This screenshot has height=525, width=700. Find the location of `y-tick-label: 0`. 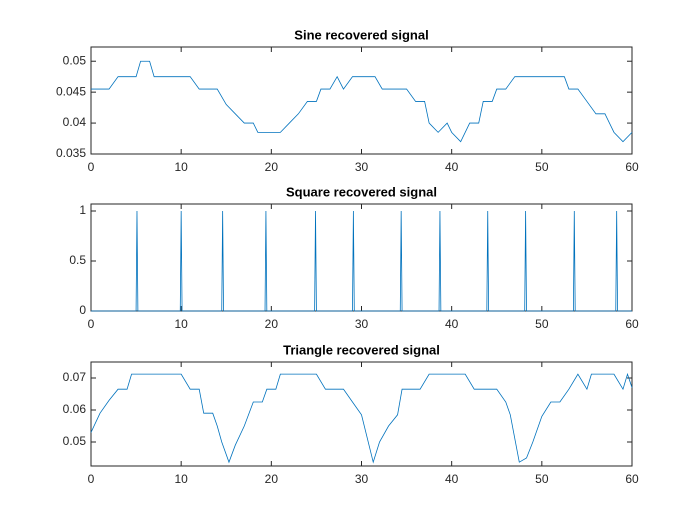

y-tick-label: 0 is located at coordinates (82, 310).